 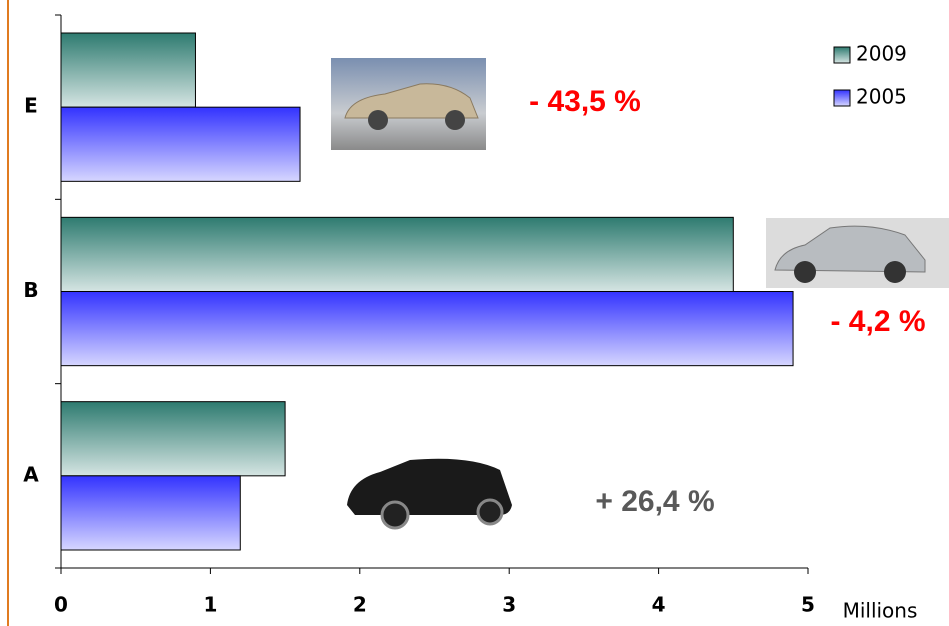 What do you see at coordinates (30, 290) in the screenshot?
I see `y-tick-label: B` at bounding box center [30, 290].